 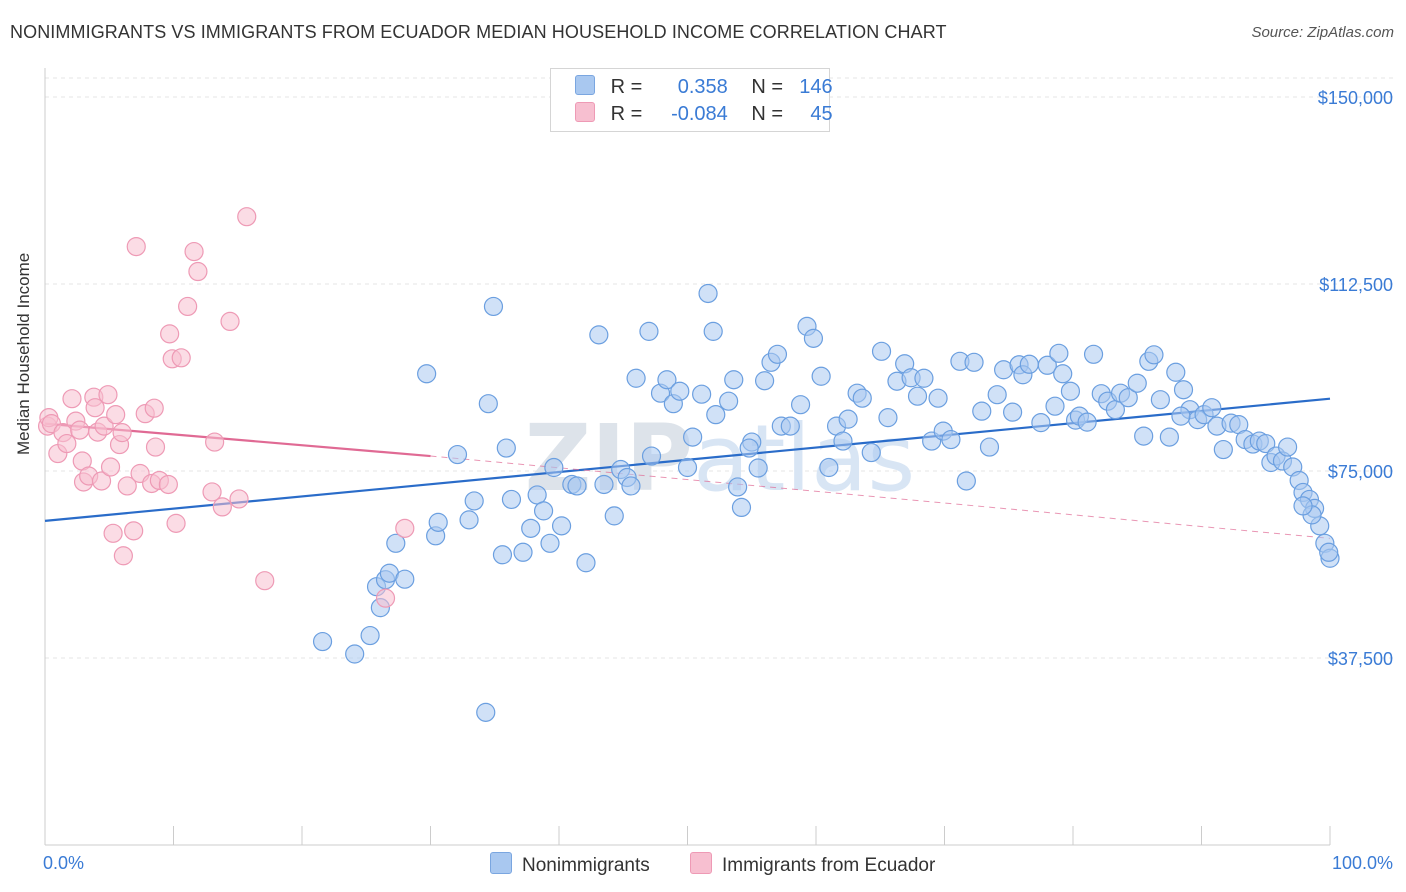 What do you see at coordinates (23, 353) in the screenshot?
I see `y-axis-label: Median Household Income` at bounding box center [23, 353].